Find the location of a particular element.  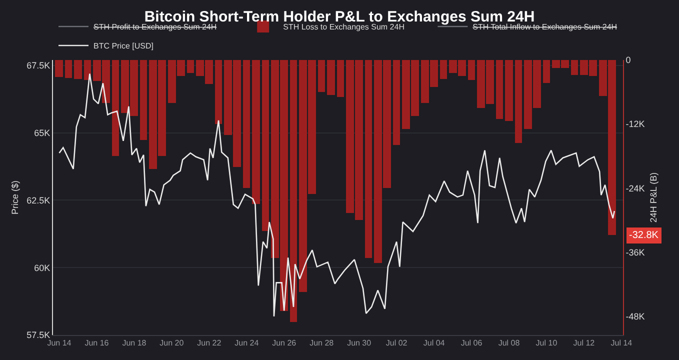

x-tick-label: Jul 12 is located at coordinates (584, 343).